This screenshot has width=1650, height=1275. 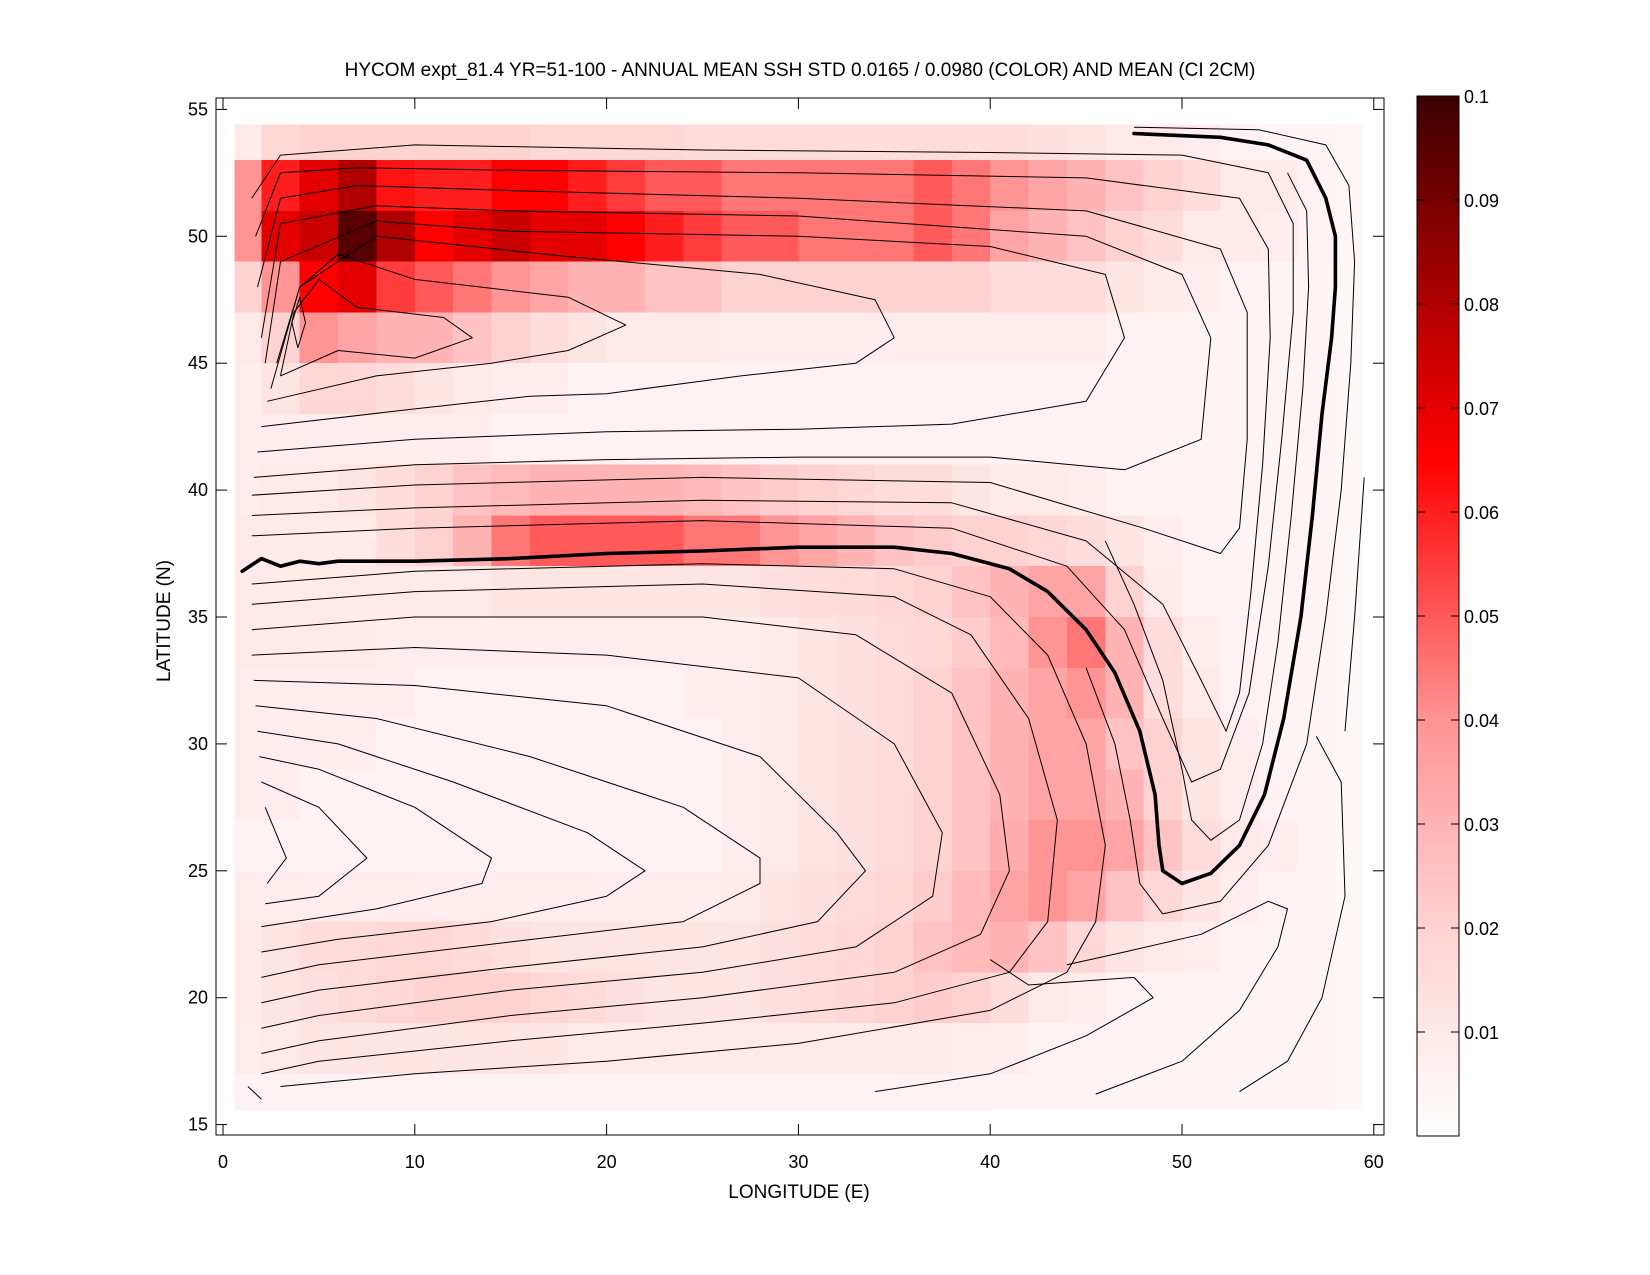 What do you see at coordinates (1458, 565) in the screenshot?
I see `colorbar-ticks: 0.01 0.02 0.03 0.04 0.05 0.06 0.07 0.08 0.09 0.1` at bounding box center [1458, 565].